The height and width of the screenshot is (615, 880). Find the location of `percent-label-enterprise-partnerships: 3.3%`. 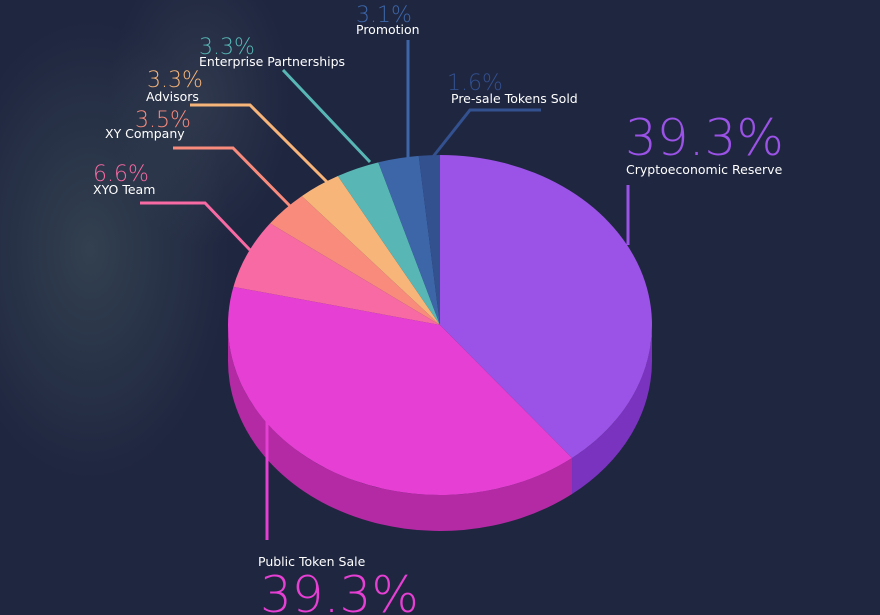

percent-label-enterprise-partnerships: 3.3% is located at coordinates (227, 47).